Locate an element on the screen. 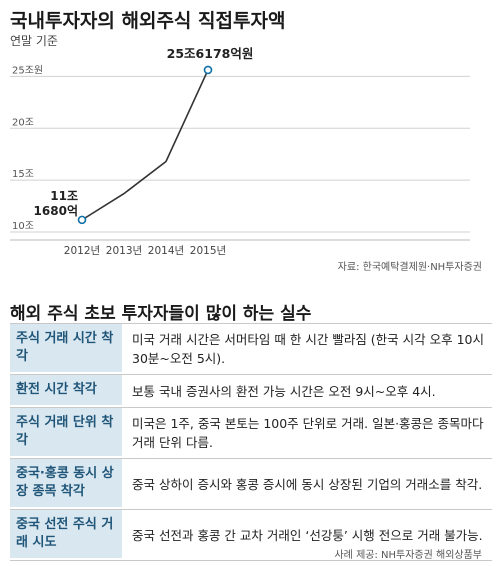  mistake-description: 중국 선전과 홍콩 간 교차 거래인 ‘선강퉁’ 시행 전으로 거래 불가능. is located at coordinates (307, 535).